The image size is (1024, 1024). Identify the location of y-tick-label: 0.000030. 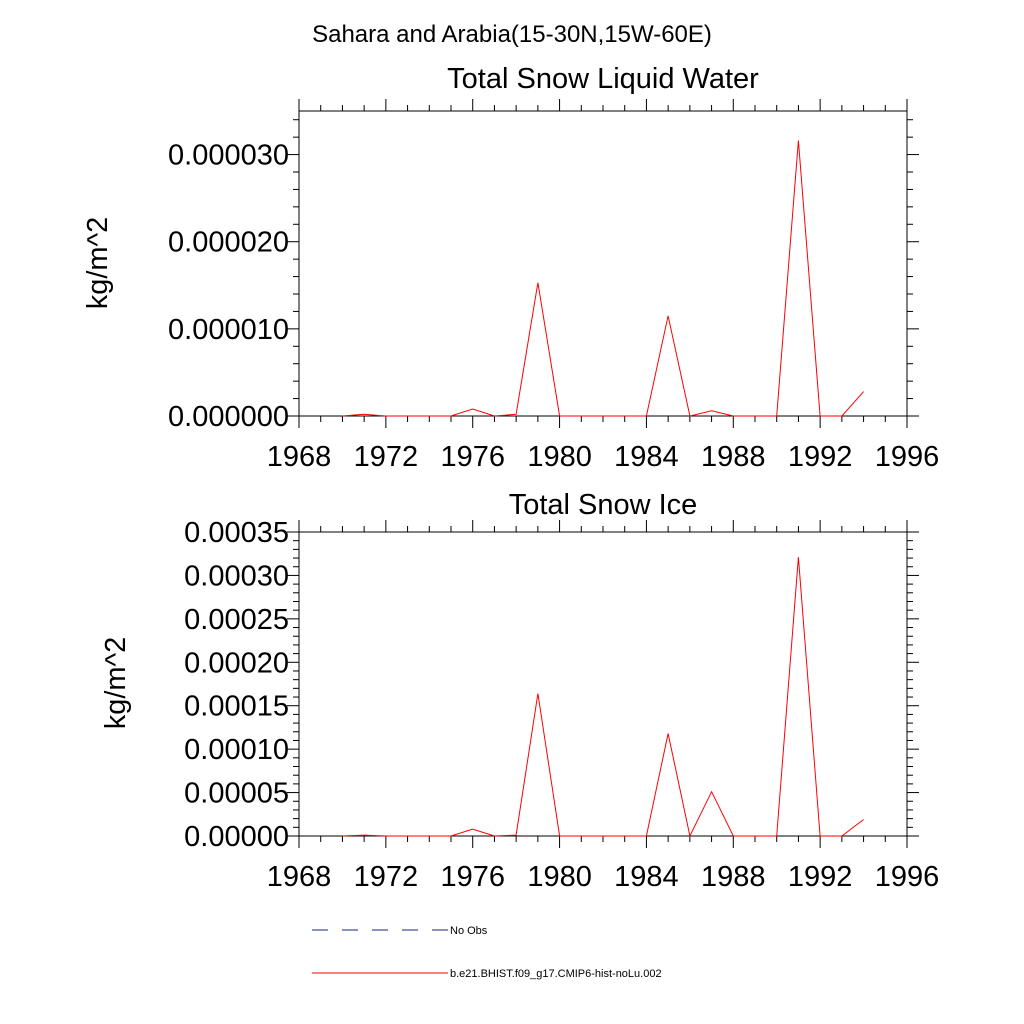
(228, 156).